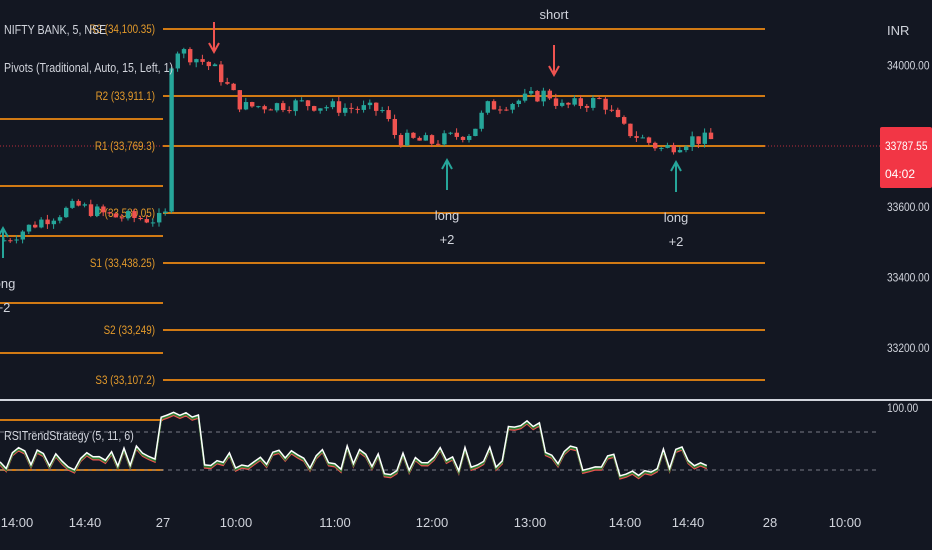 Image resolution: width=932 pixels, height=550 pixels. What do you see at coordinates (17, 522) in the screenshot?
I see `time-tick: 14:00` at bounding box center [17, 522].